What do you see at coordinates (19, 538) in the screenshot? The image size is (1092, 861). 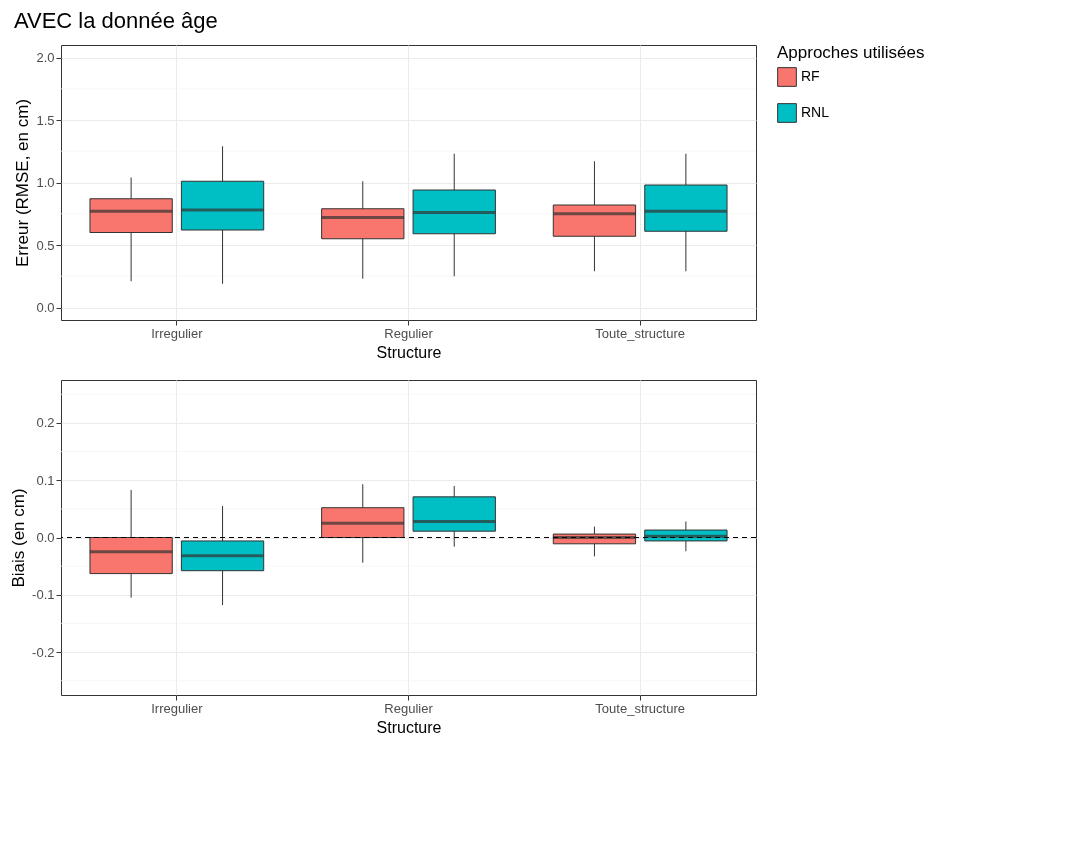 I see `y-axis-title: Biais (en cm)` at bounding box center [19, 538].